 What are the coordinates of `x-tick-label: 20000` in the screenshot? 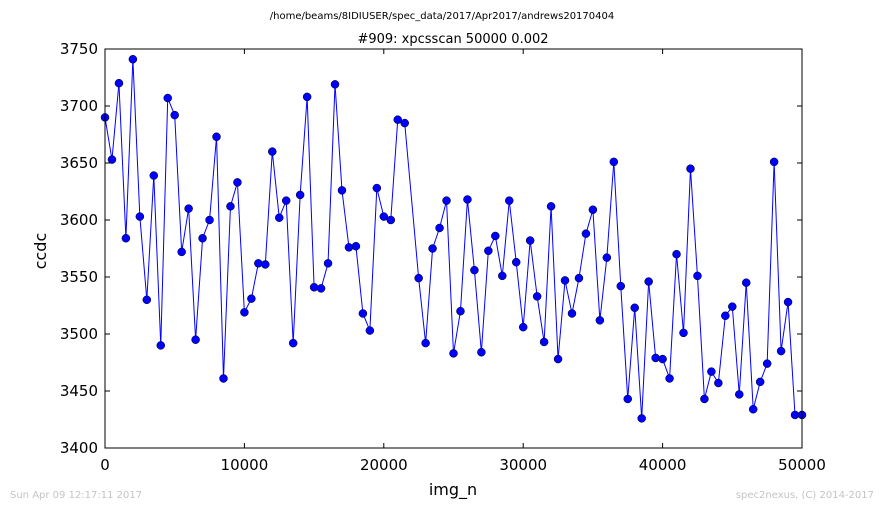 It's located at (384, 465).